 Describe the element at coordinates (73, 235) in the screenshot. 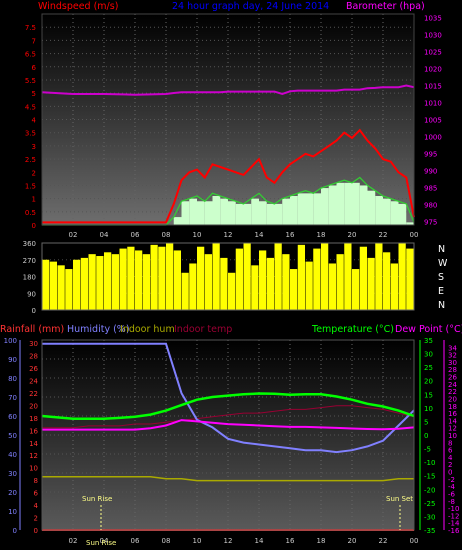

I see `panel1-x-tick: 02` at that location.